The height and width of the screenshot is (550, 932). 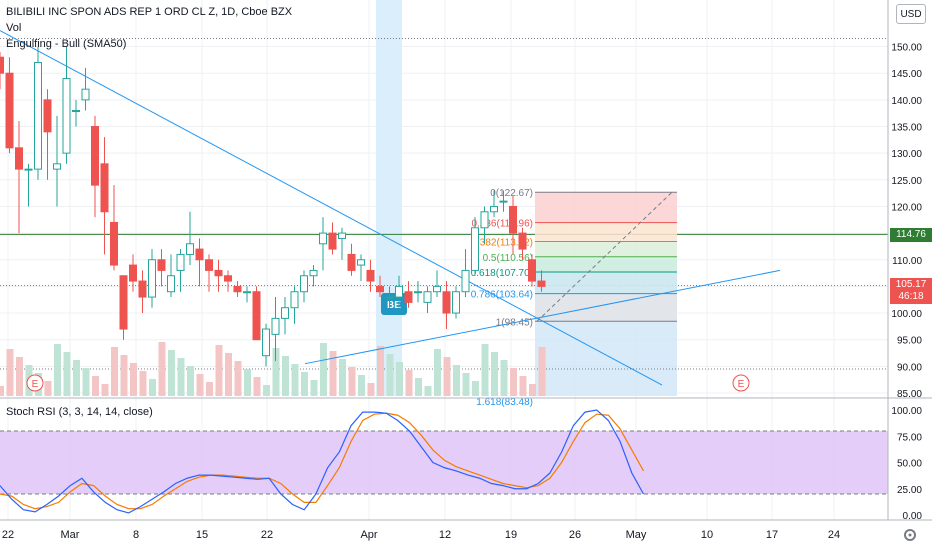 What do you see at coordinates (502, 224) in the screenshot?
I see `fib-level-label: 0.236(116.96)` at bounding box center [502, 224].